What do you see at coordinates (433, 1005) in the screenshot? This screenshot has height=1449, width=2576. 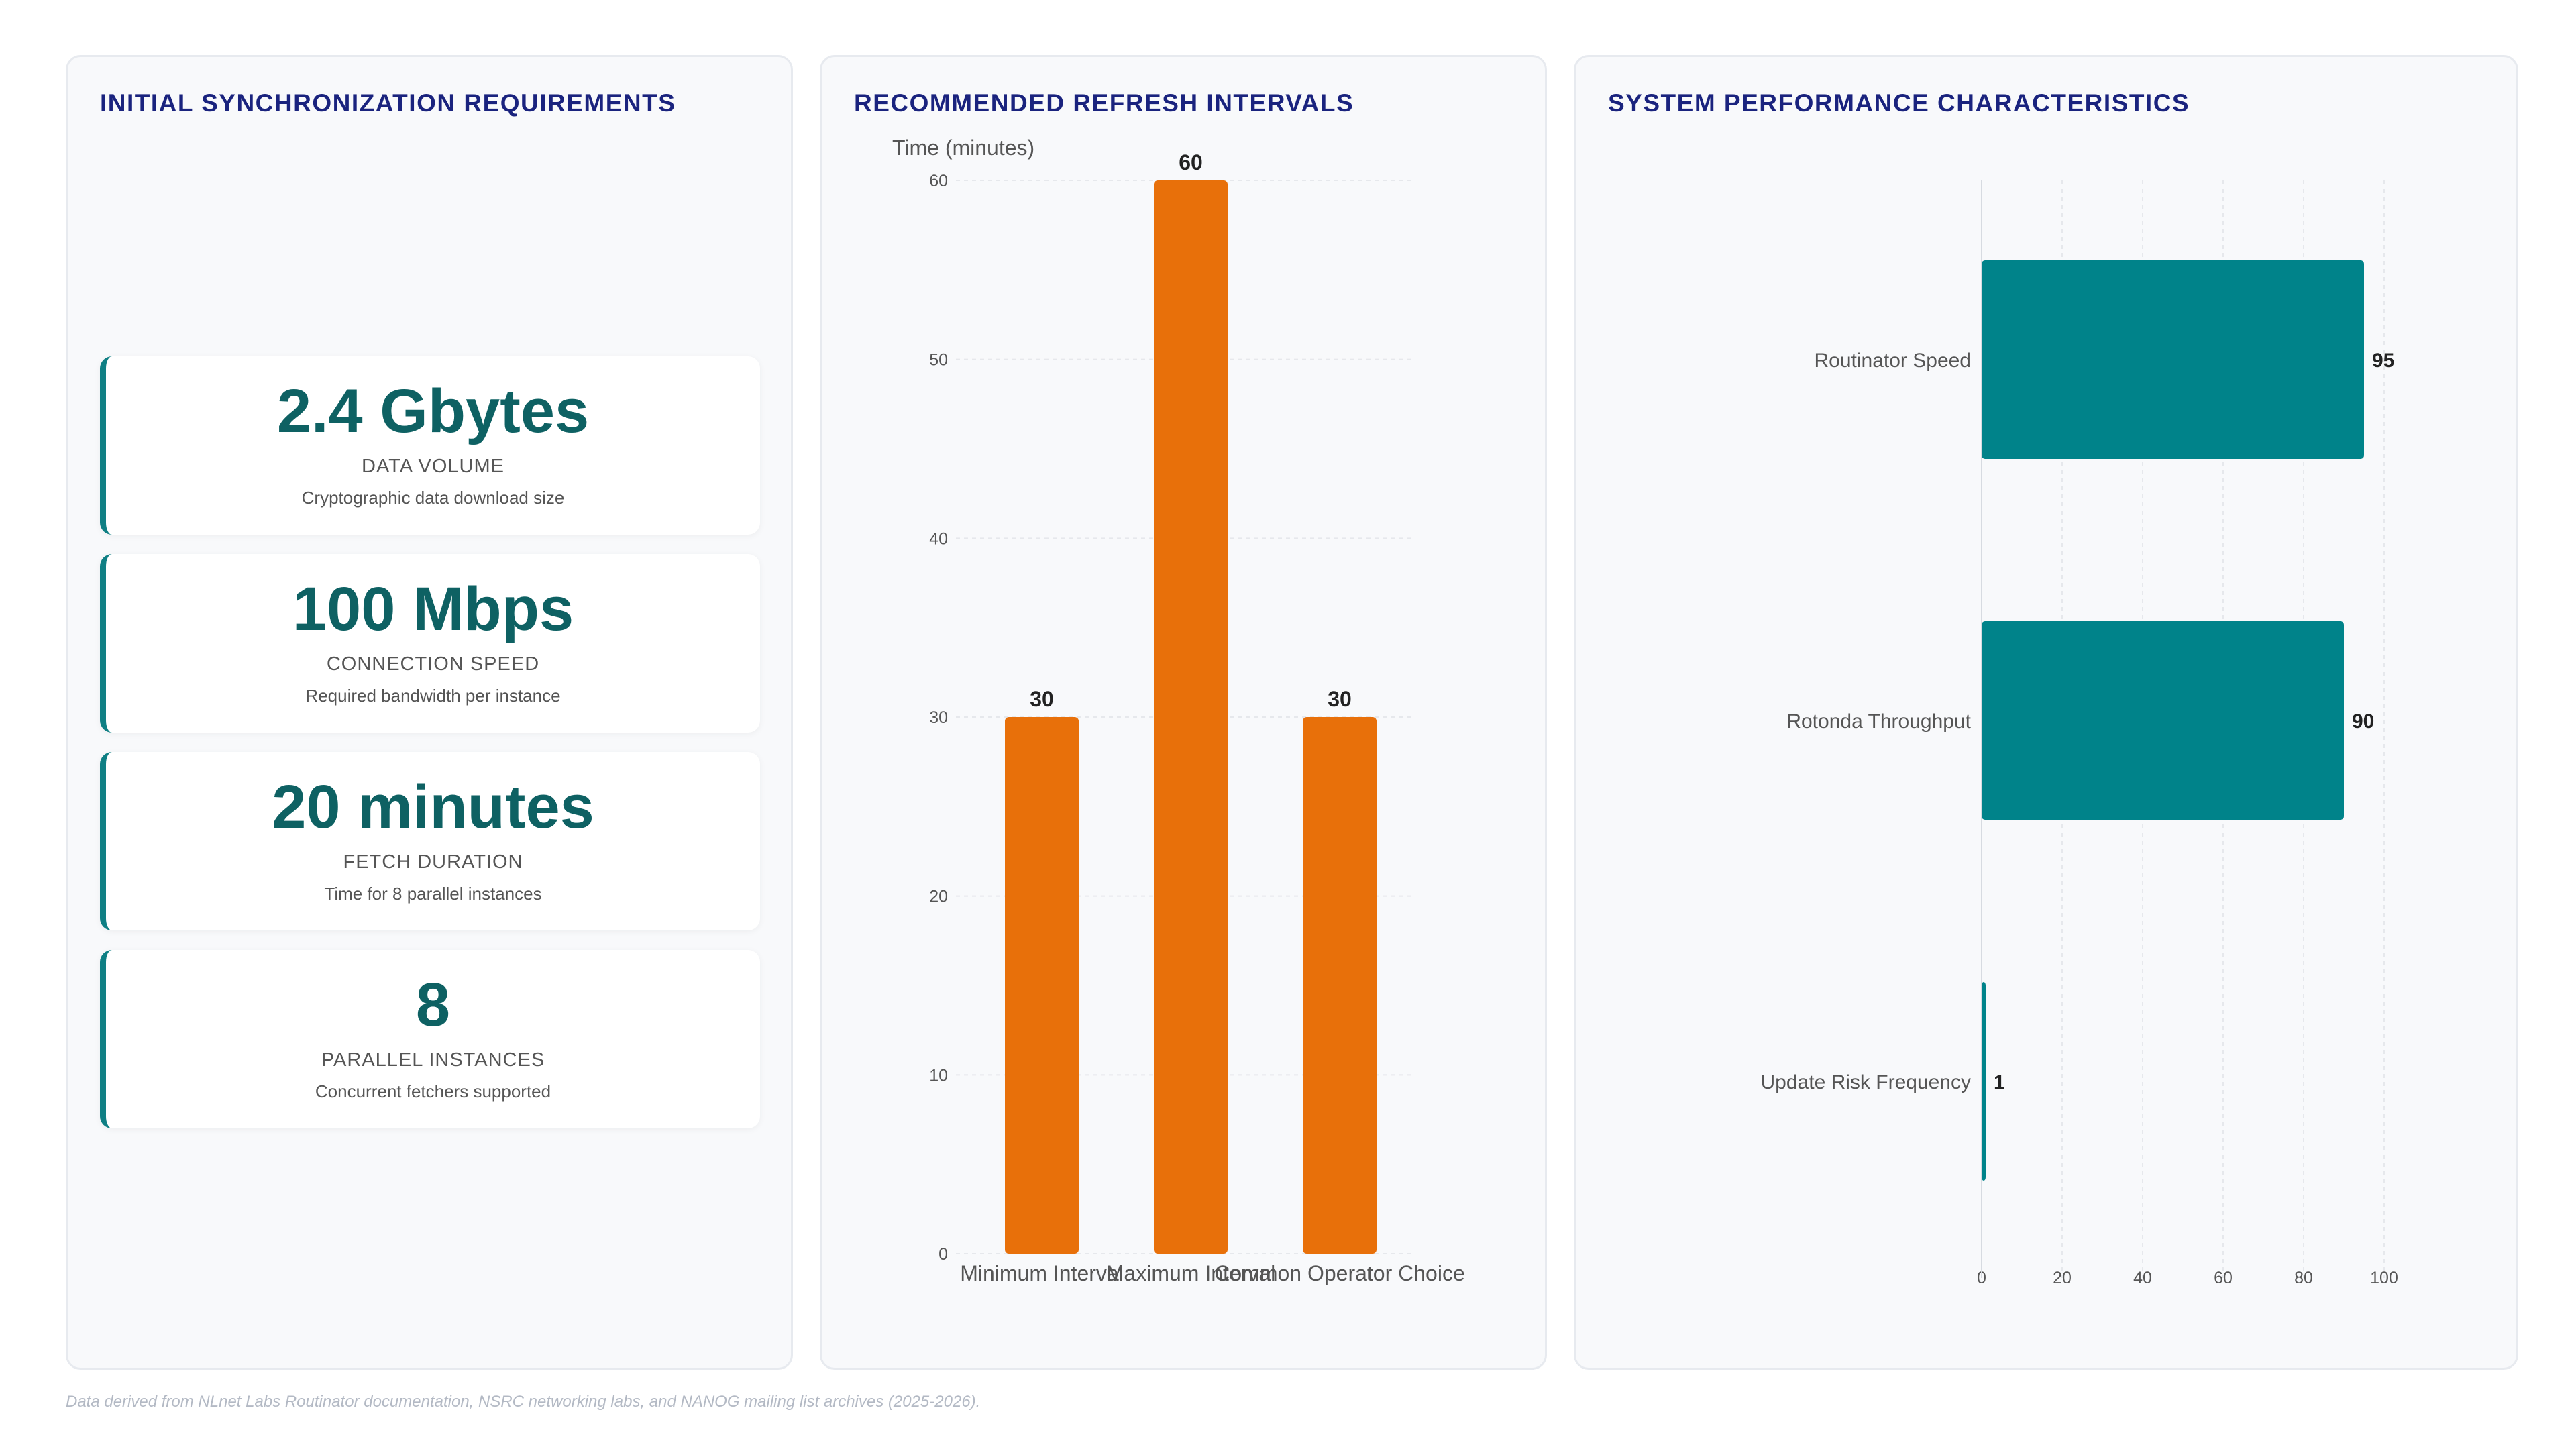 I see `metric-value: 8` at bounding box center [433, 1005].